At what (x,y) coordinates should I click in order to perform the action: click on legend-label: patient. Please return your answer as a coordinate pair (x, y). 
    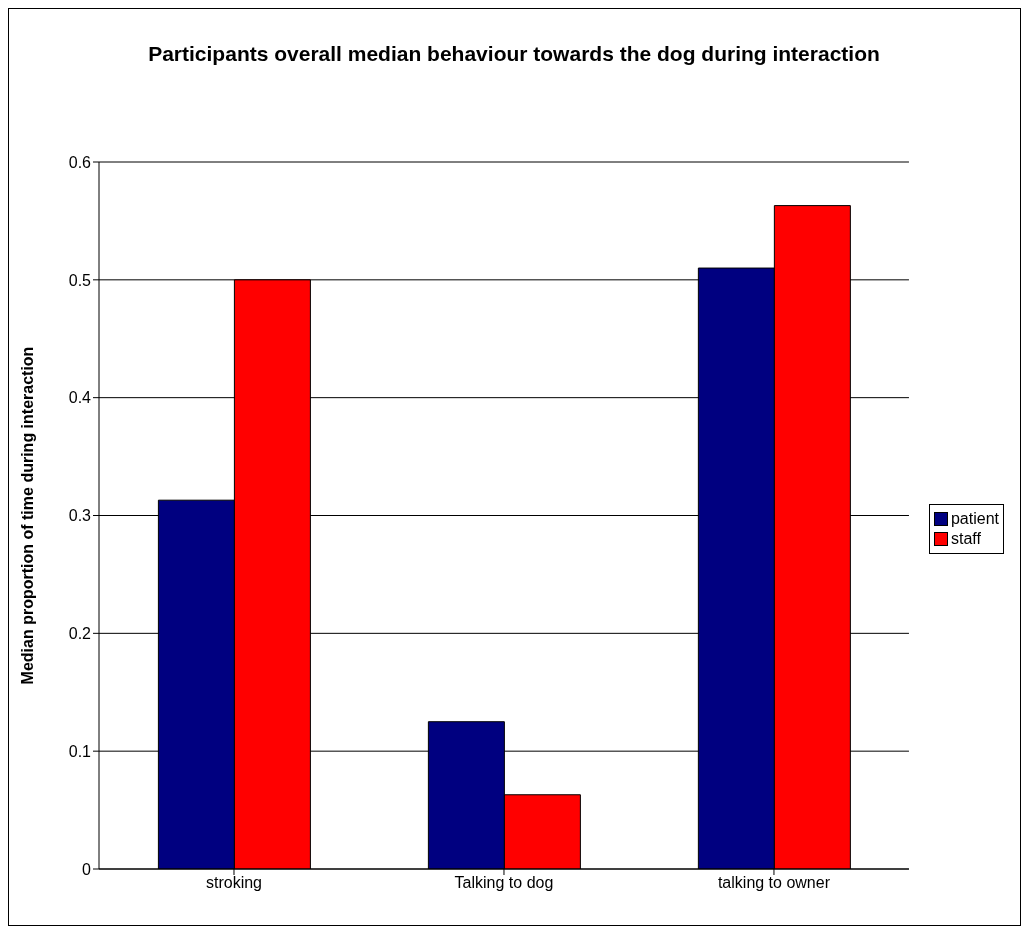
    Looking at the image, I should click on (974, 519).